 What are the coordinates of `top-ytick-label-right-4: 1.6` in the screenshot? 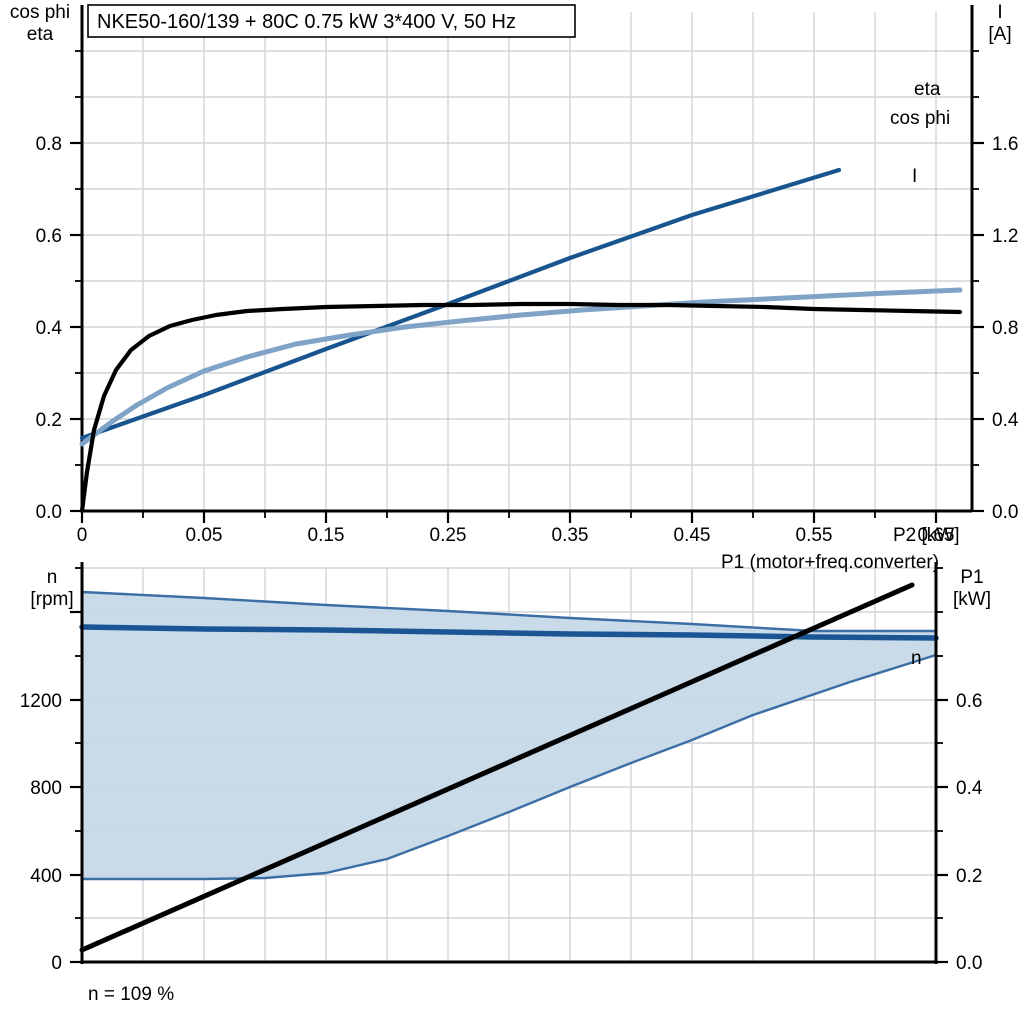 It's located at (1005, 144).